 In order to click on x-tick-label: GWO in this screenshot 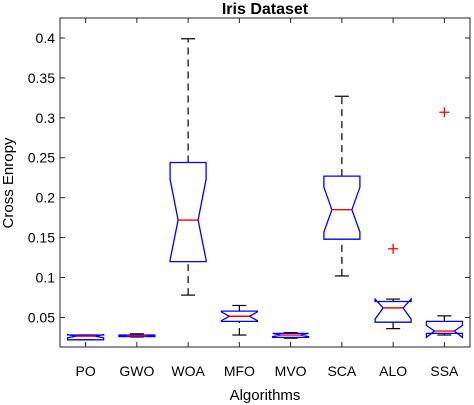, I will do `click(136, 371)`.